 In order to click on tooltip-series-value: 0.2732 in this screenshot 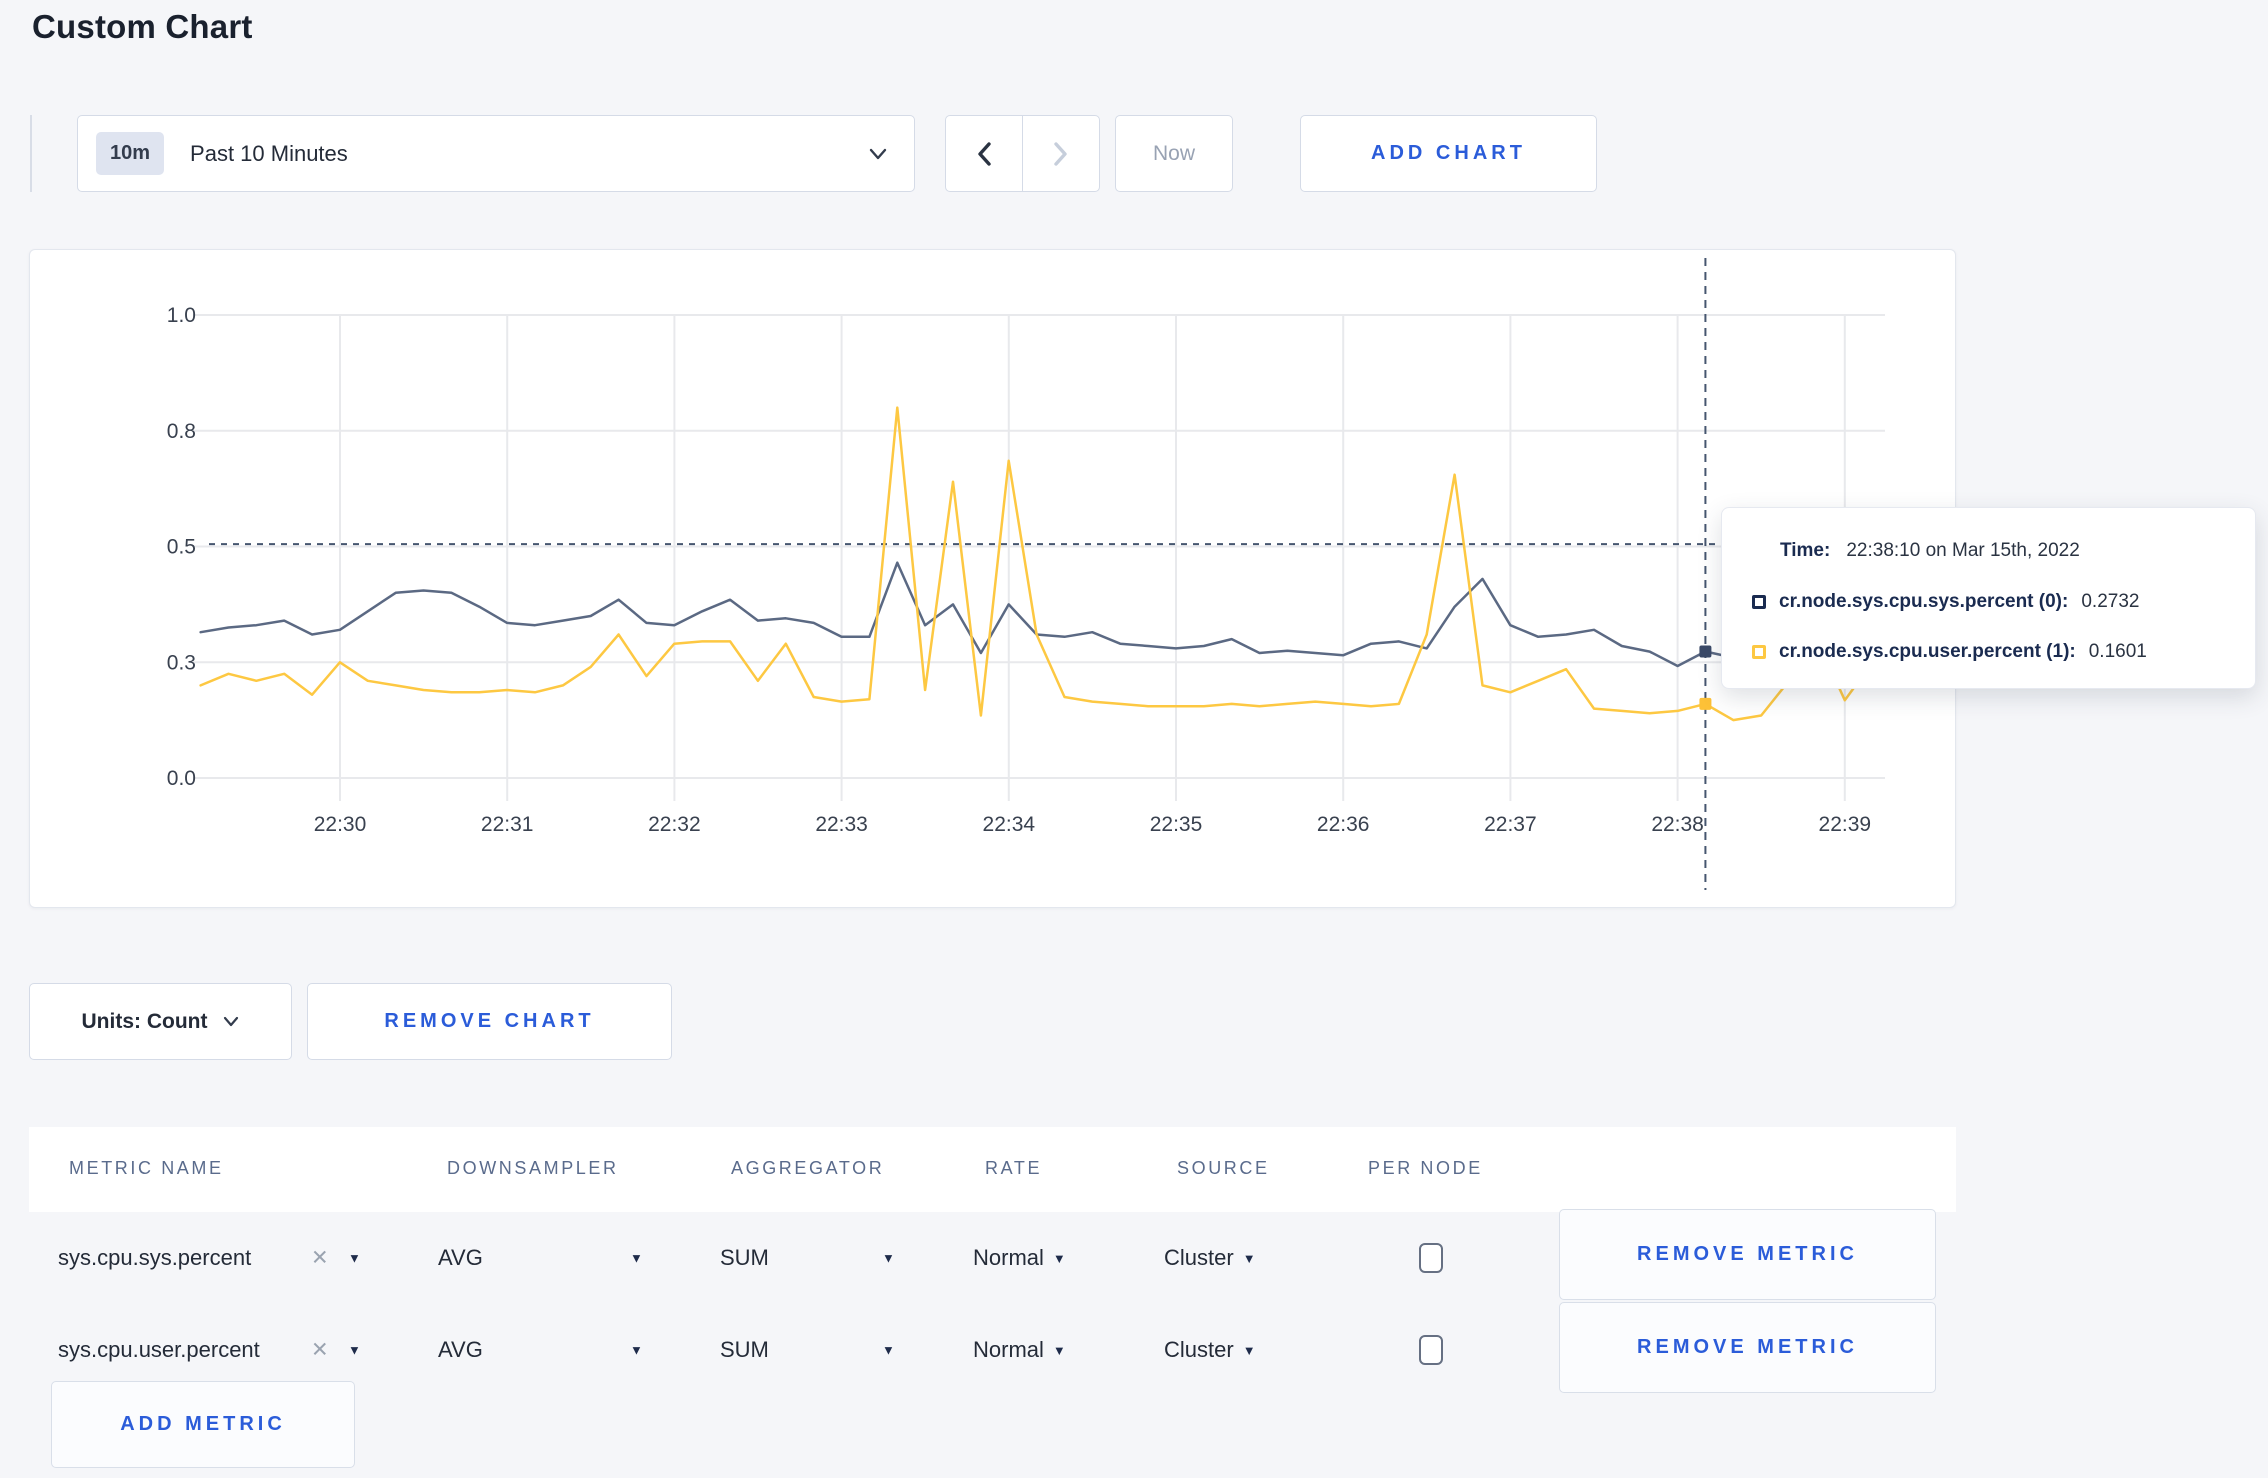, I will do `click(2110, 601)`.